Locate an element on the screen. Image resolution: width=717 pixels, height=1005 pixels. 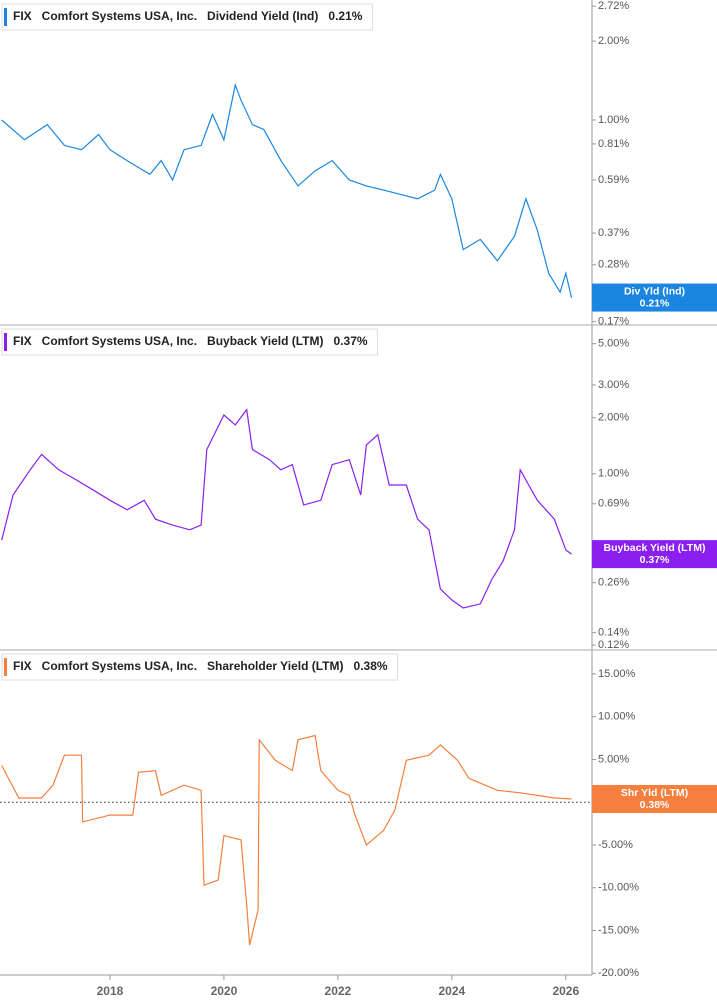
badge-value: 0.38% is located at coordinates (655, 805).